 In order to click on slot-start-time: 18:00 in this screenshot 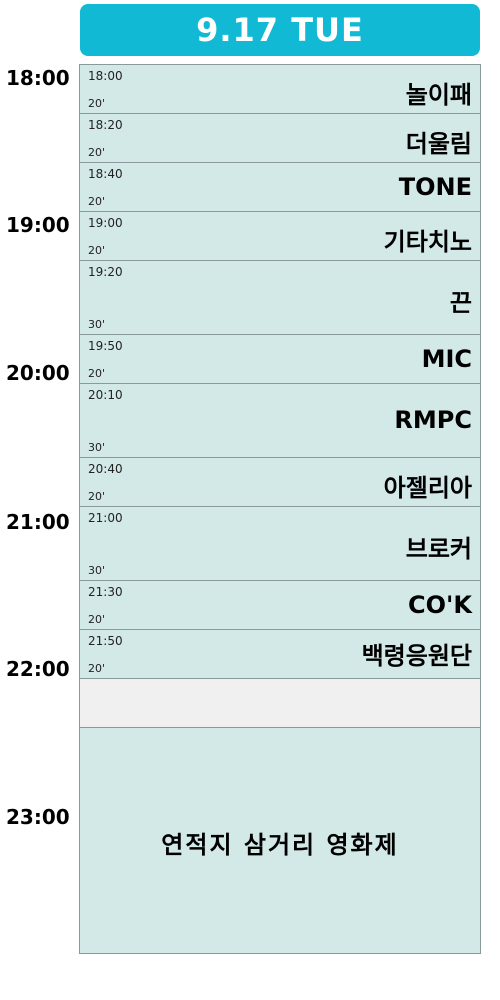, I will do `click(105, 76)`.